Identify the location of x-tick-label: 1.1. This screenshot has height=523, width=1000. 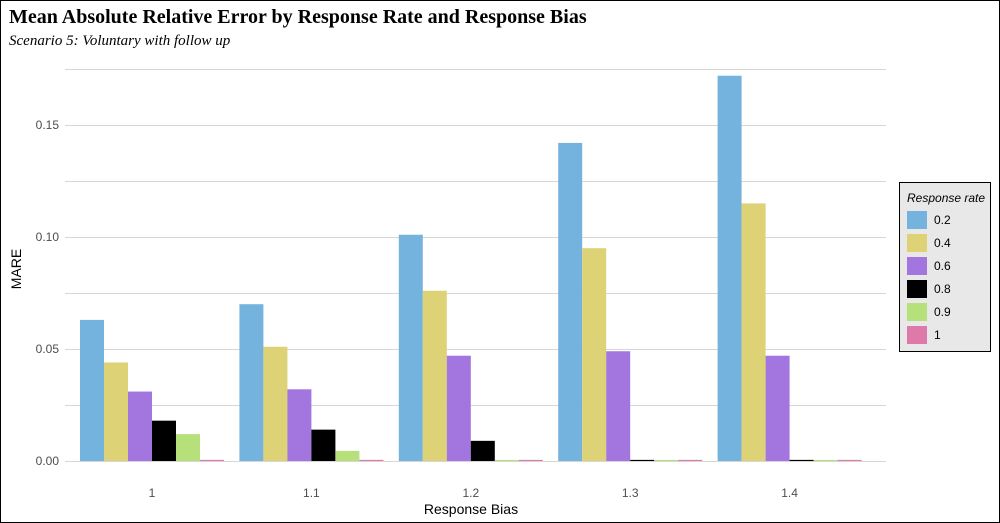
(311, 493).